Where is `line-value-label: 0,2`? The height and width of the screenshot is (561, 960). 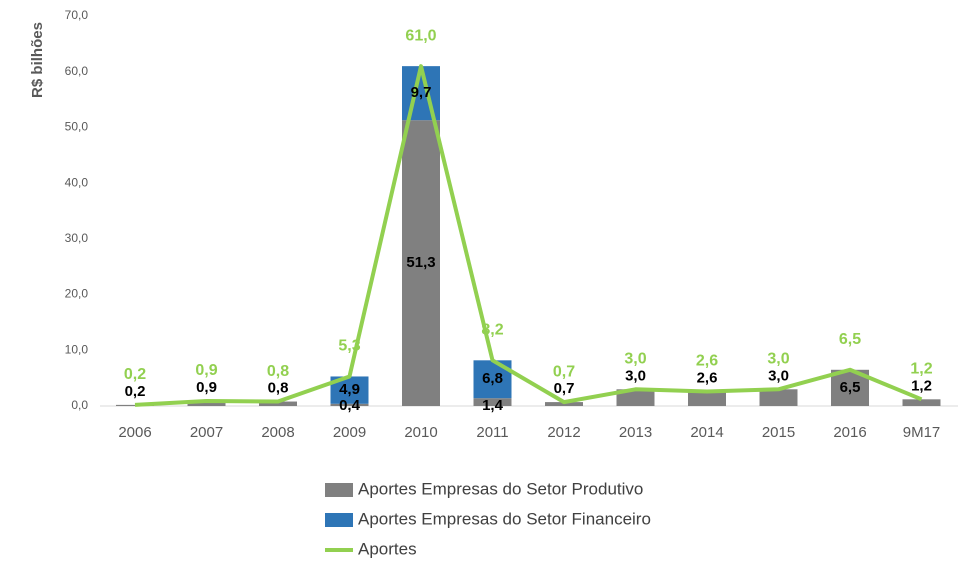 line-value-label: 0,2 is located at coordinates (135, 374).